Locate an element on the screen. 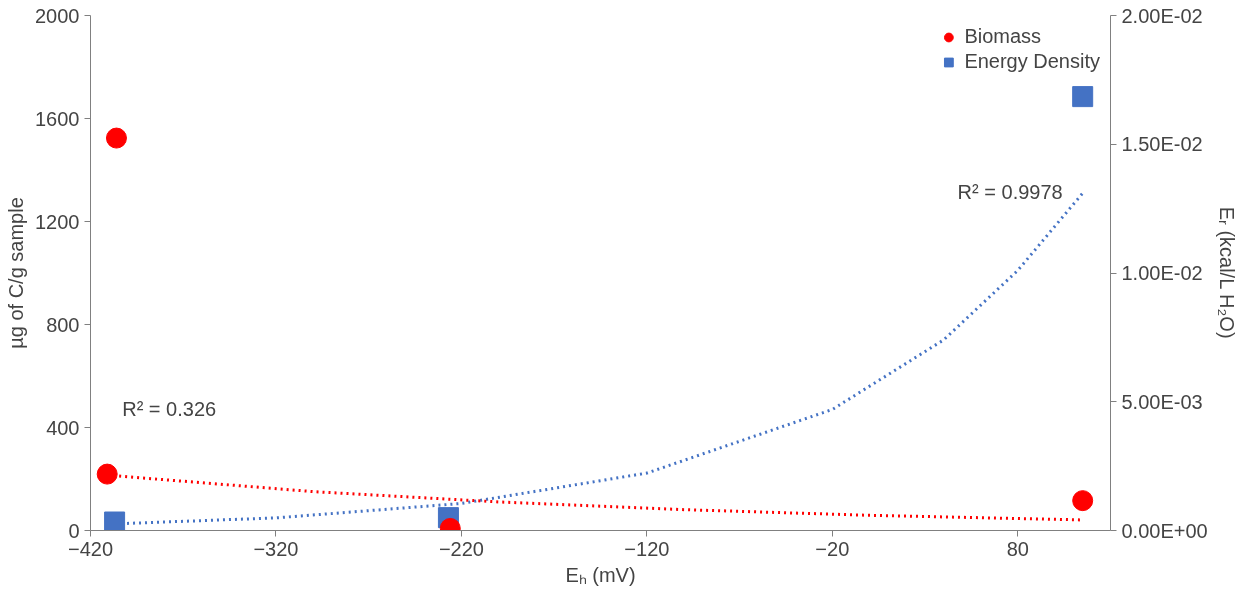 This screenshot has width=1251, height=596. y2-tick-label: 2.00E-02 is located at coordinates (1162, 15).